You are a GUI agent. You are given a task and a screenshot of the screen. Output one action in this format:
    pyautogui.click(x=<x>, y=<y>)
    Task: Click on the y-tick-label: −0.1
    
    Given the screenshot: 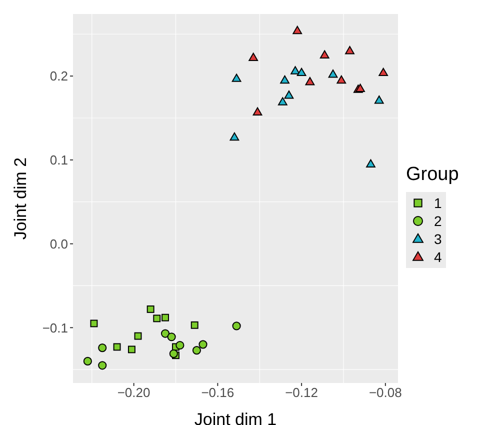 What is the action you would take?
    pyautogui.click(x=55, y=328)
    